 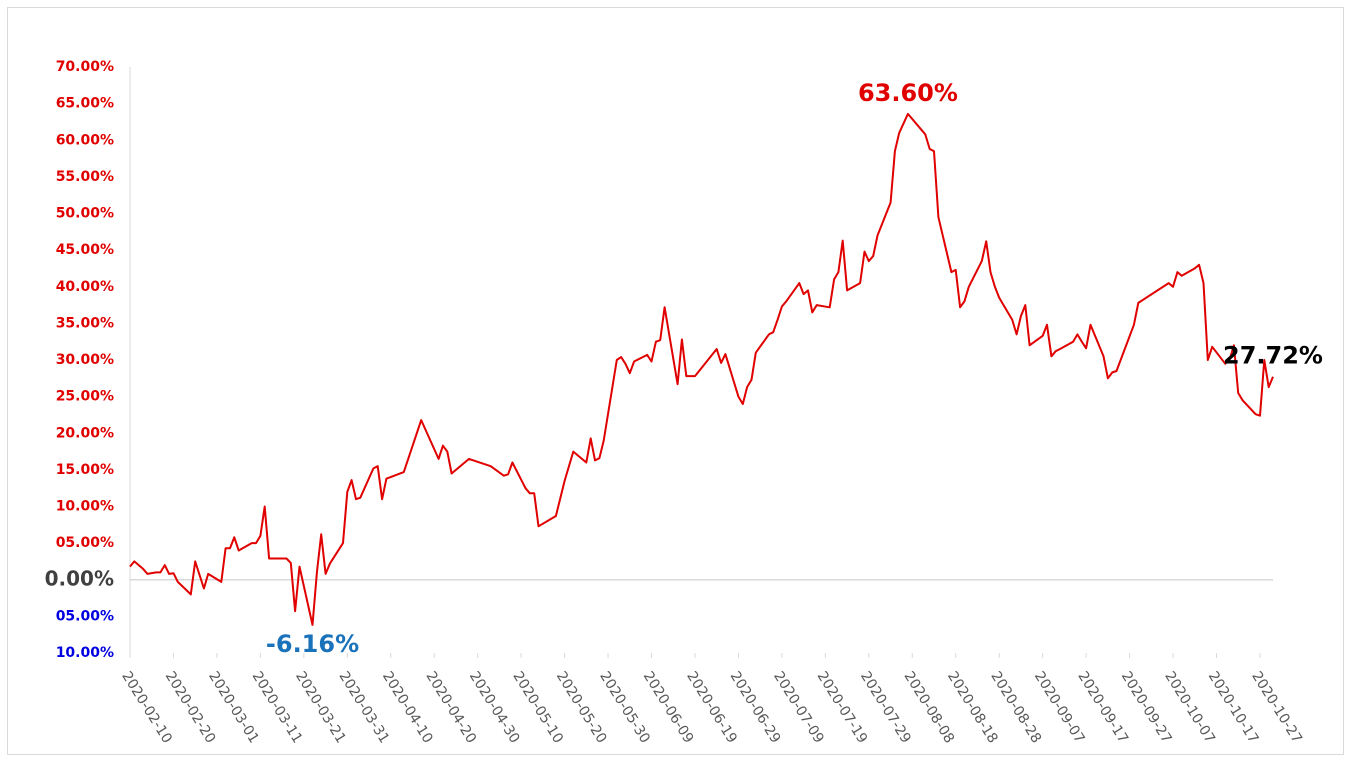 I want to click on y-tick-label: 35.00%, so click(x=85, y=323).